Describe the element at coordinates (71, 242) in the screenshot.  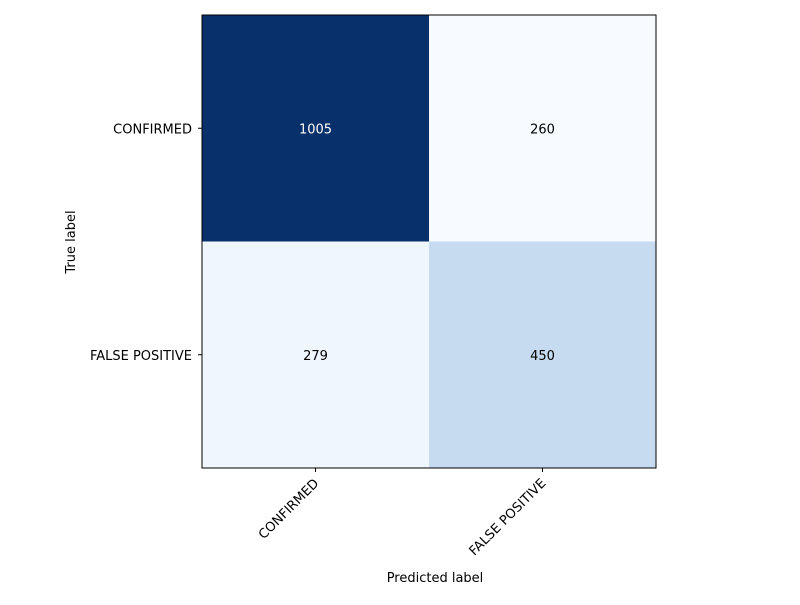
I see `y-axis-label: True label` at that location.